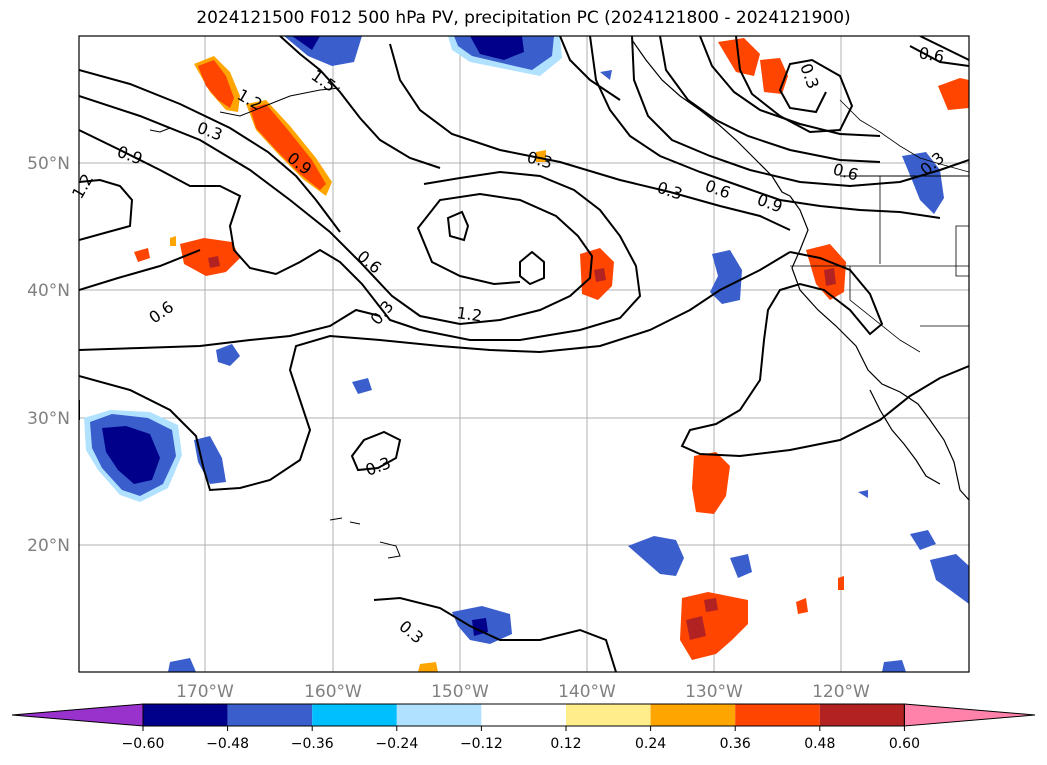 This screenshot has width=1047, height=765. Describe the element at coordinates (650, 744) in the screenshot. I see `colorbar-tick-label: 0.24` at that location.